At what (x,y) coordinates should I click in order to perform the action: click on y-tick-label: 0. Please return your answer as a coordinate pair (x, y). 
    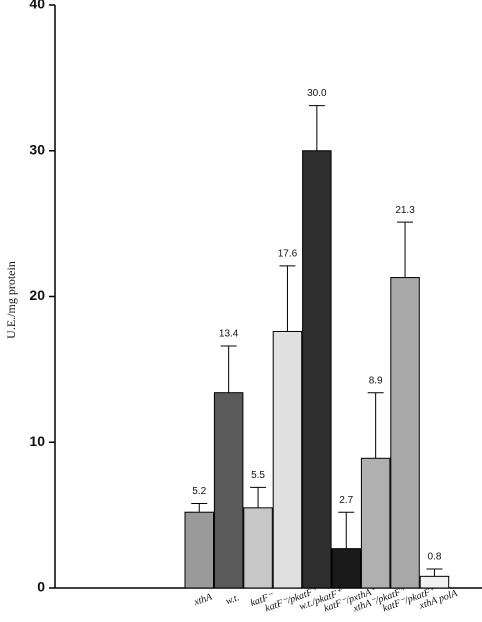
    Looking at the image, I should click on (41, 587).